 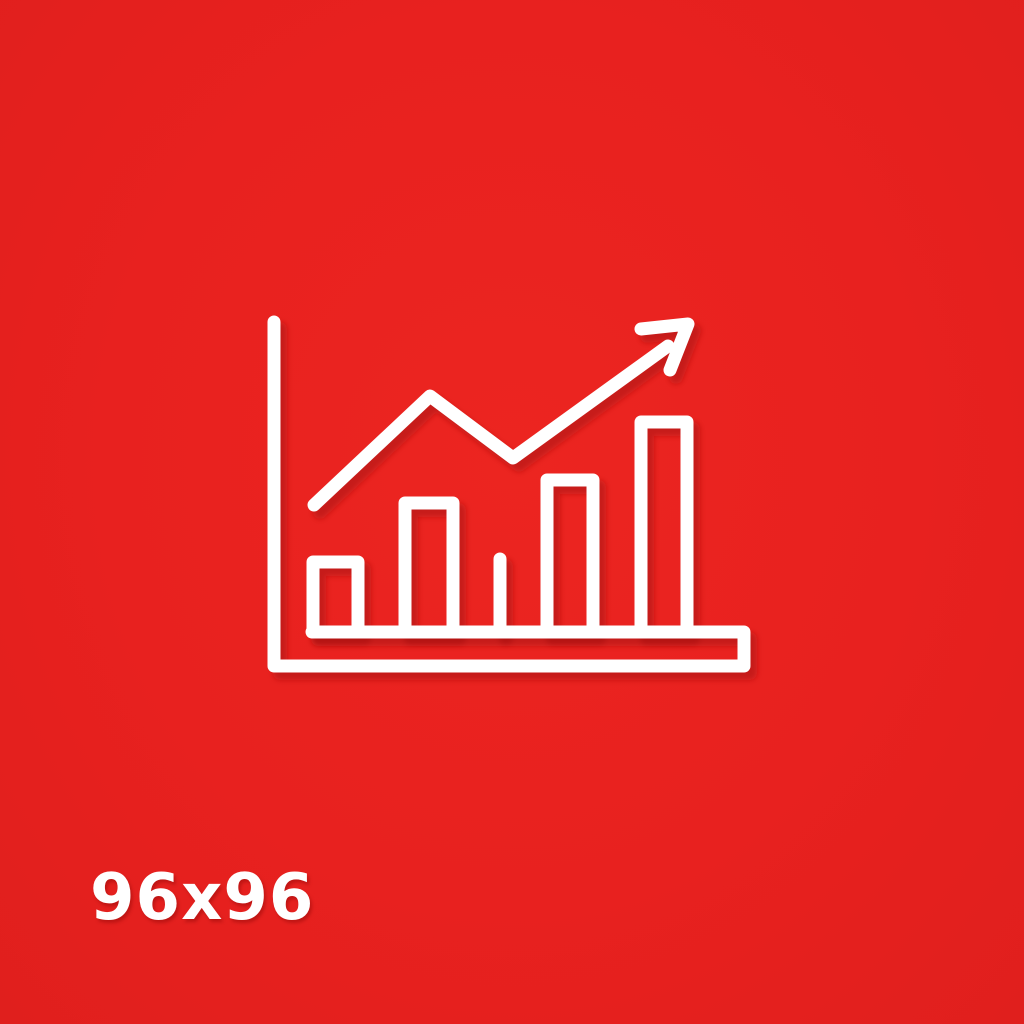 What do you see at coordinates (202, 898) in the screenshot?
I see `size-label: 96x96` at bounding box center [202, 898].